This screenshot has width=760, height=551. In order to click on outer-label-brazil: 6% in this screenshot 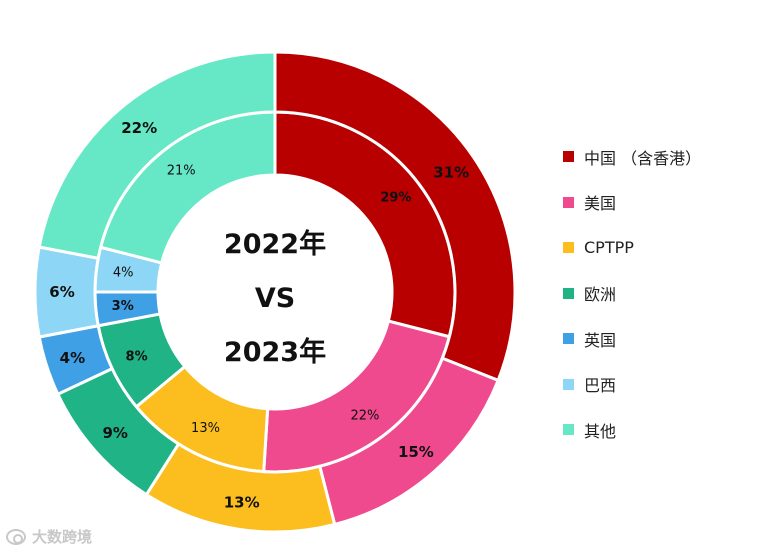, I will do `click(61, 292)`.